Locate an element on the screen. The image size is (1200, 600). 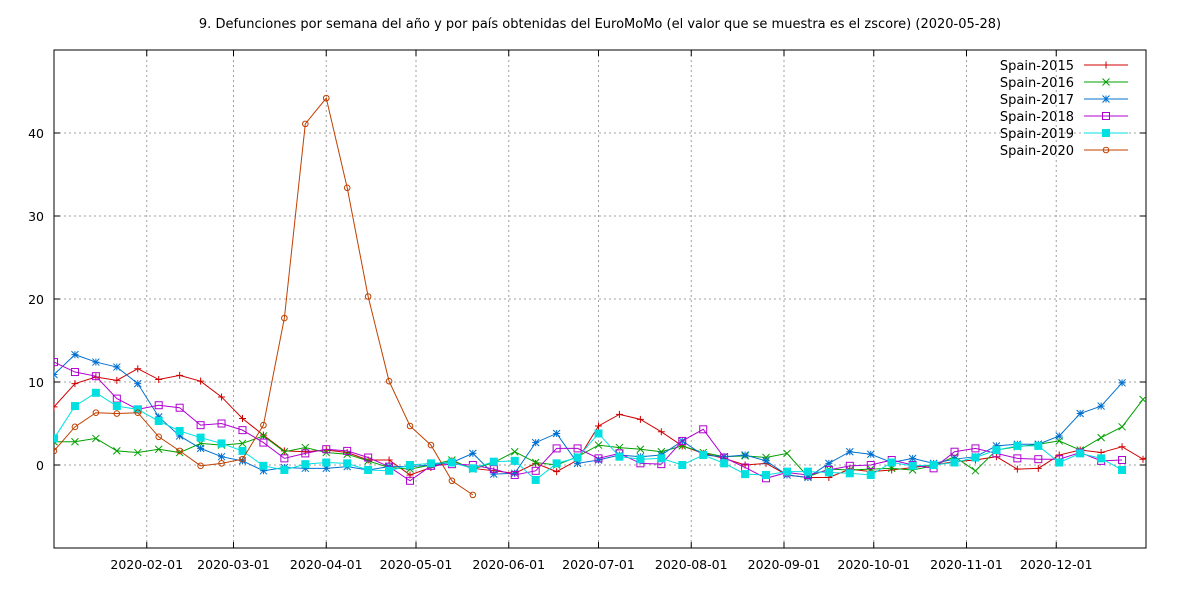
y-tick-label: 20 is located at coordinates (36, 299).